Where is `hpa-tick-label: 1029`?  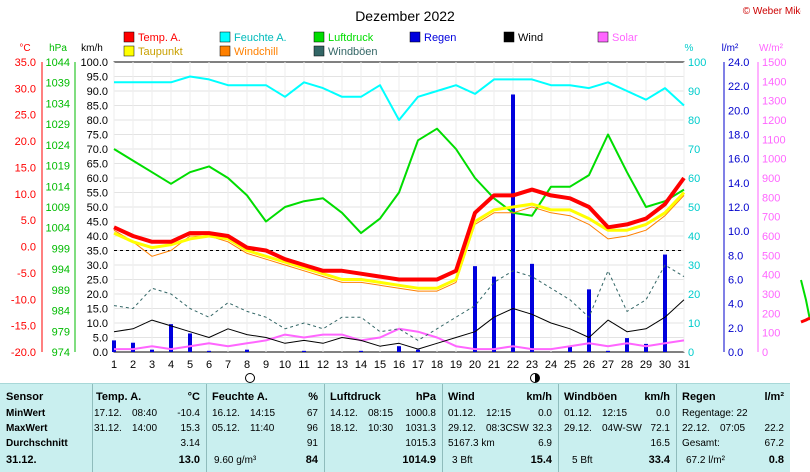 hpa-tick-label: 1029 is located at coordinates (58, 125).